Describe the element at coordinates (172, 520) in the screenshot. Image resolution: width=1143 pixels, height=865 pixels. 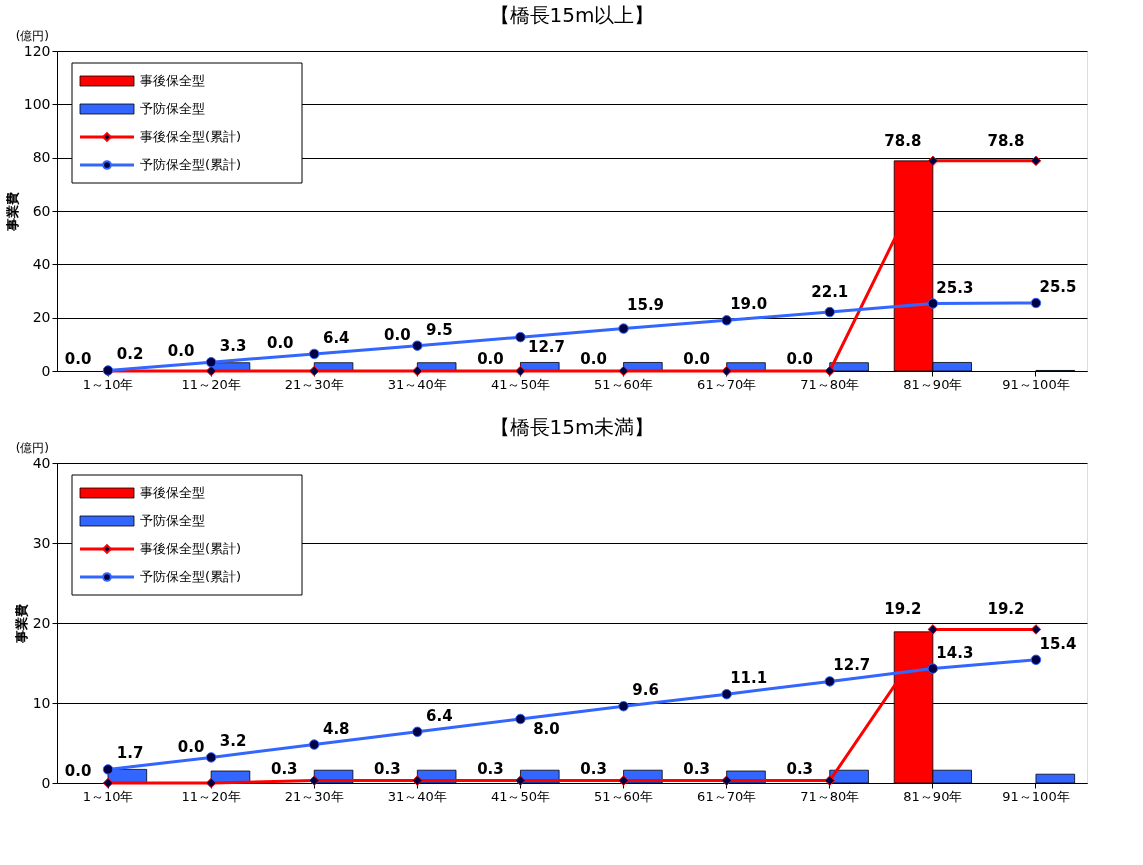
I see `legend-label: 予防保全型` at that location.